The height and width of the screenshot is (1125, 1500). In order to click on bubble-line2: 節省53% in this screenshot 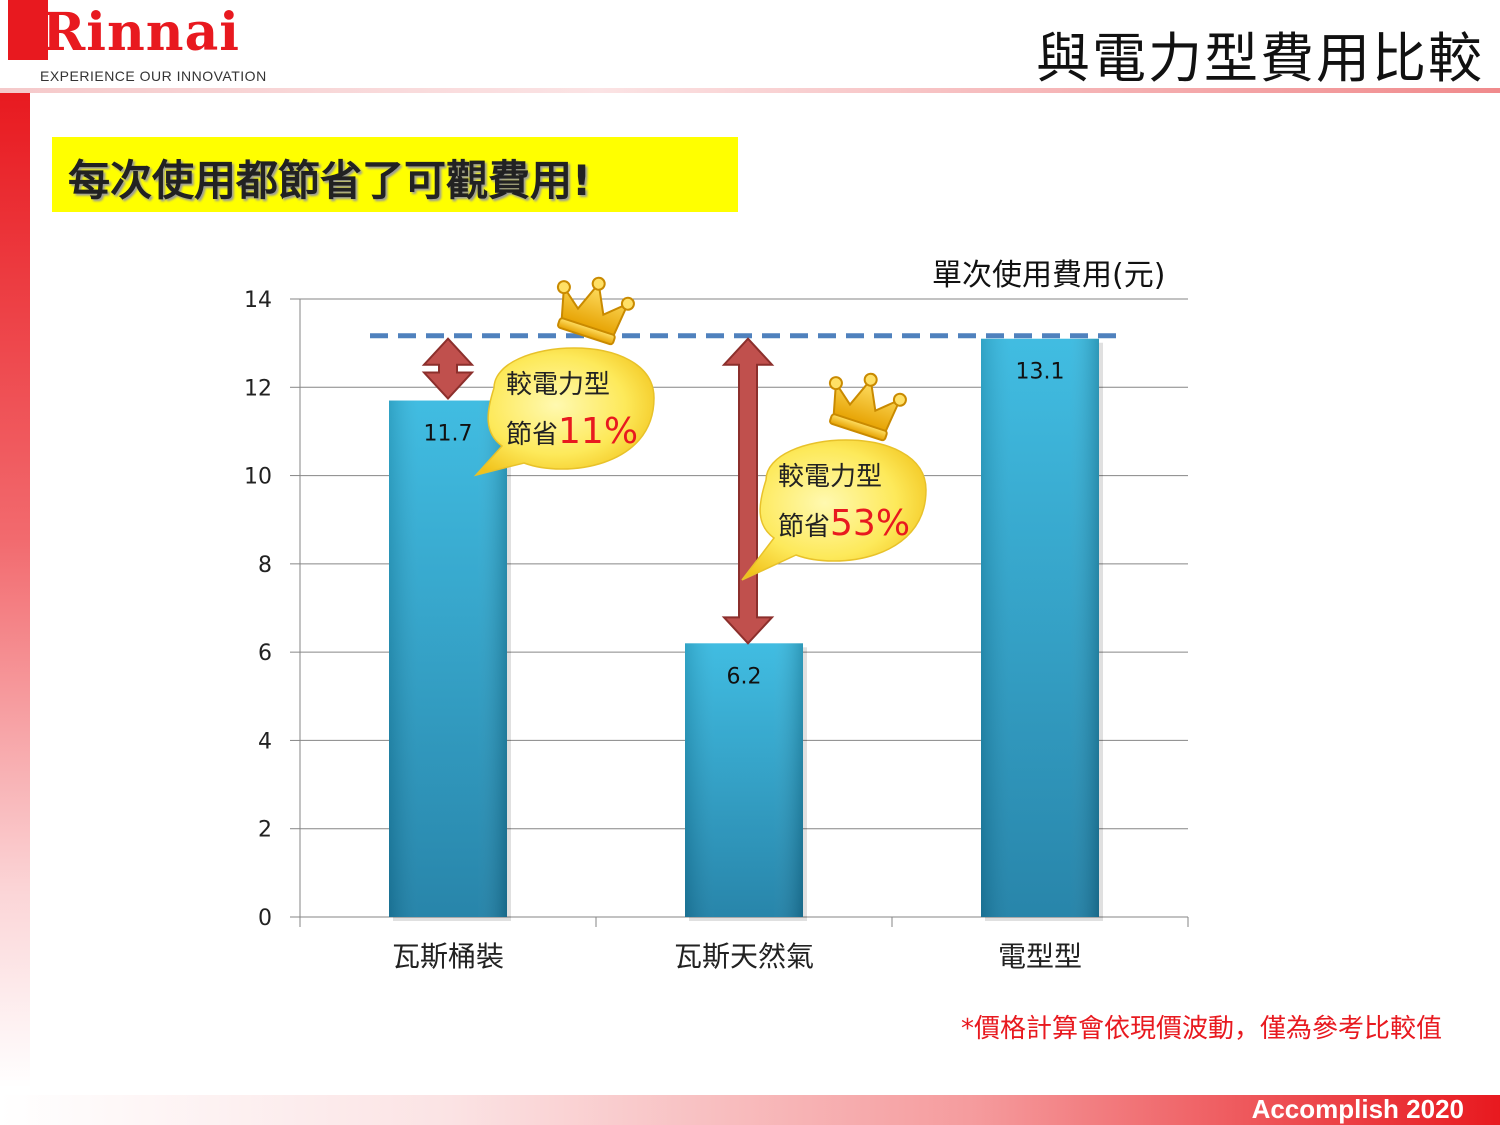, I will do `click(844, 523)`.